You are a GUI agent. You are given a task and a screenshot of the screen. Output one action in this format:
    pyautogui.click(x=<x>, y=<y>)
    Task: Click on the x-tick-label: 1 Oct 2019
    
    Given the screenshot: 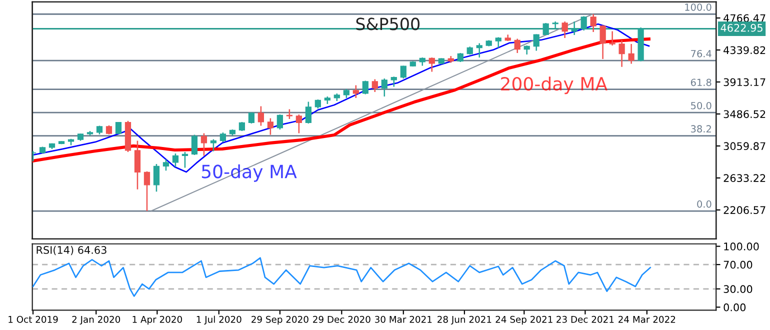 What is the action you would take?
    pyautogui.click(x=33, y=319)
    